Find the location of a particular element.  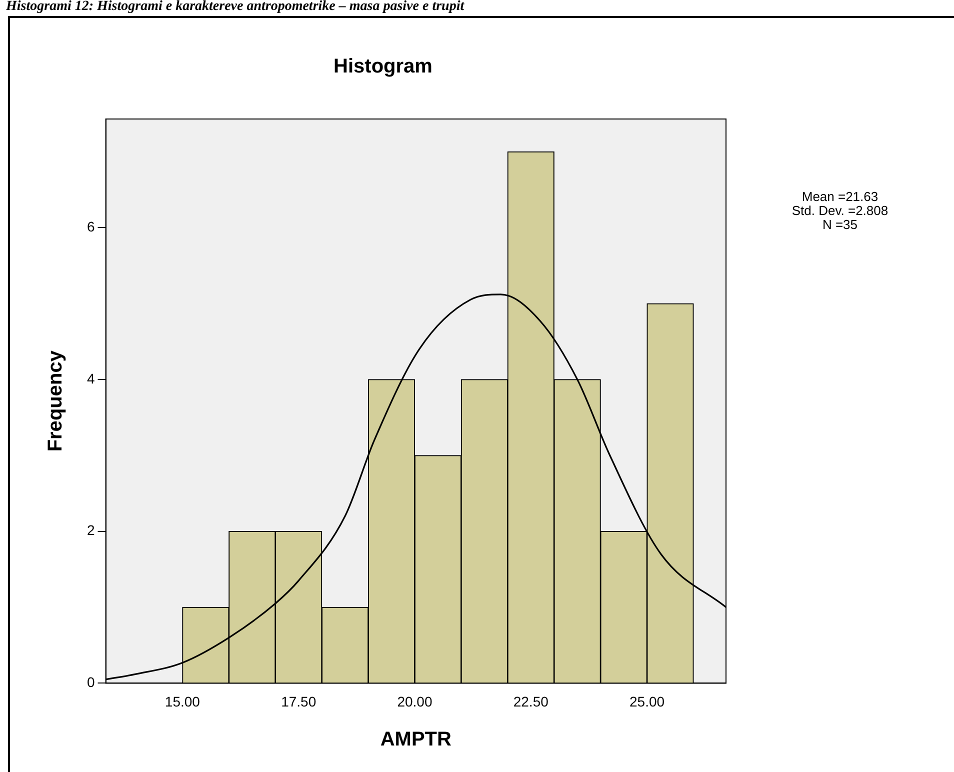

chart-title: Histogram is located at coordinates (383, 67).